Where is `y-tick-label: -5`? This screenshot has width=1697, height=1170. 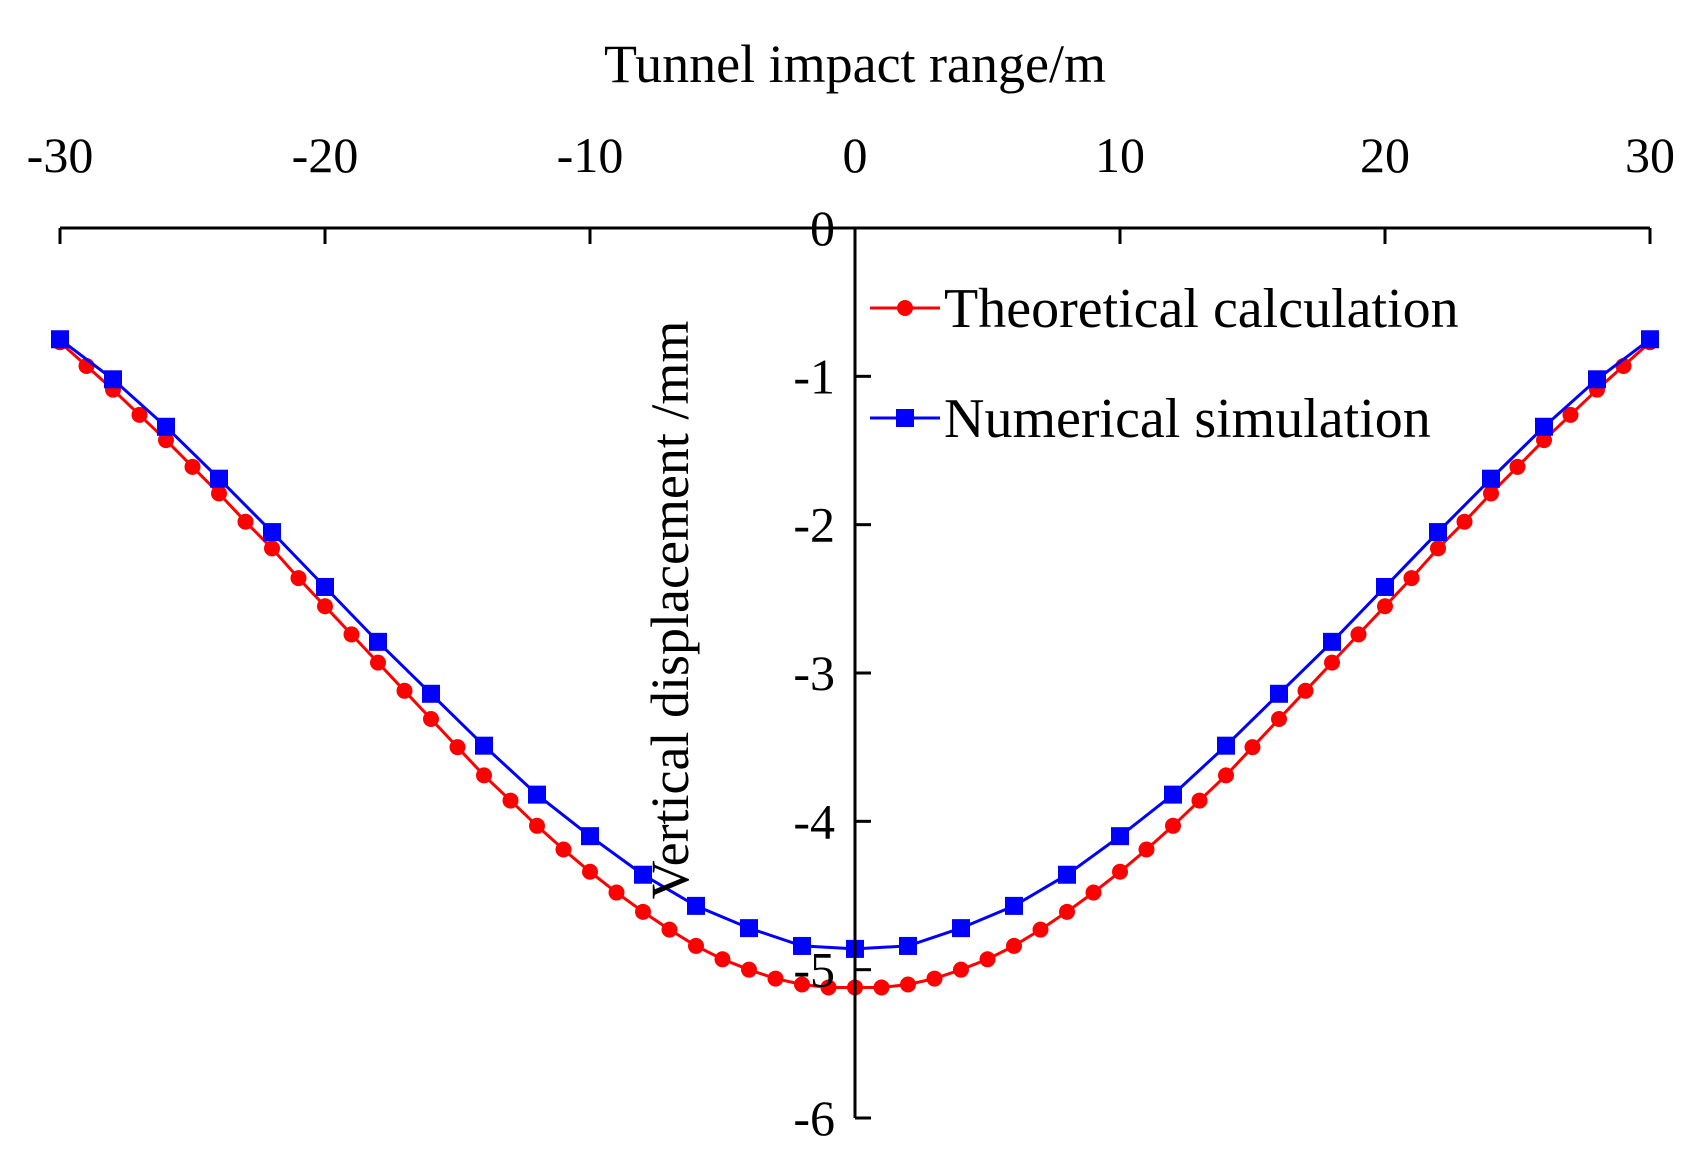 y-tick-label: -5 is located at coordinates (814, 970).